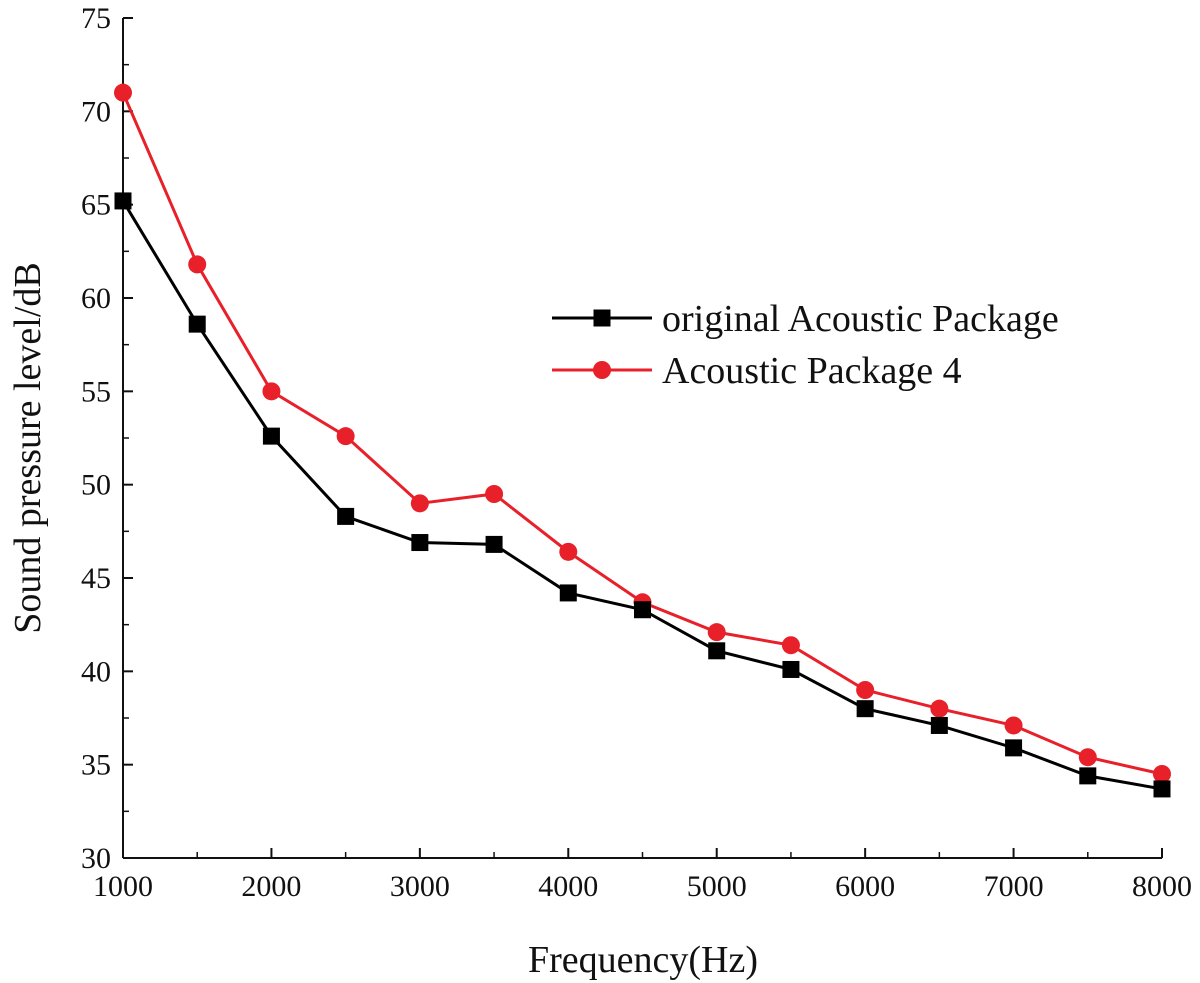  I want to click on legend-item: original Acoustic Package, so click(805, 319).